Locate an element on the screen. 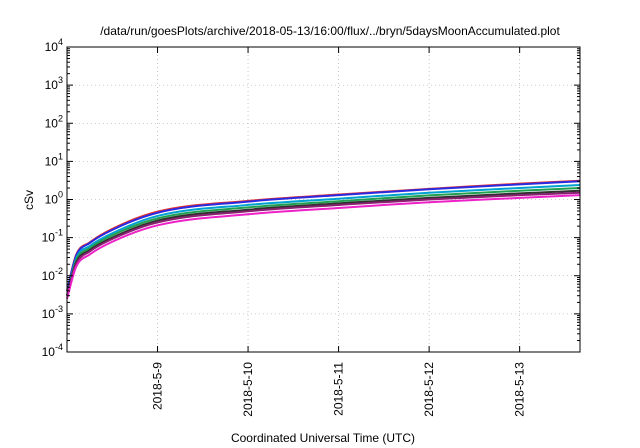 The width and height of the screenshot is (640, 448). y-tick-labels: 10⁻⁴ 10⁻³ 10⁻² 10⁻¹ 10⁰ 10¹ 10² 10³ 10⁴ is located at coordinates (52, 198).